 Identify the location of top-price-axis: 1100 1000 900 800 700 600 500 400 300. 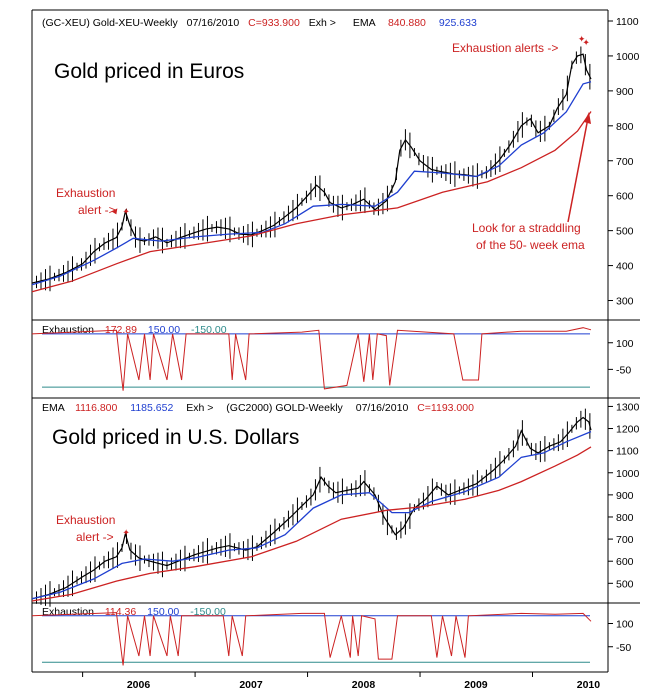
(624, 162).